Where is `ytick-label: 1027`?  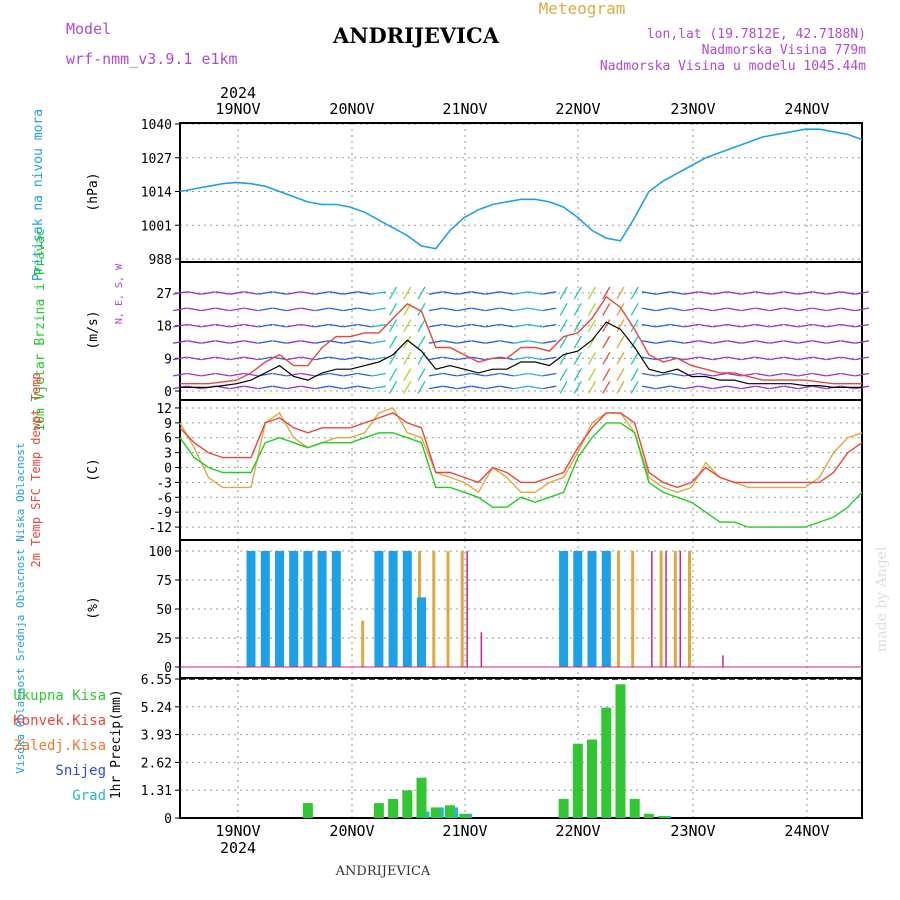
ytick-label: 1027 is located at coordinates (156, 159).